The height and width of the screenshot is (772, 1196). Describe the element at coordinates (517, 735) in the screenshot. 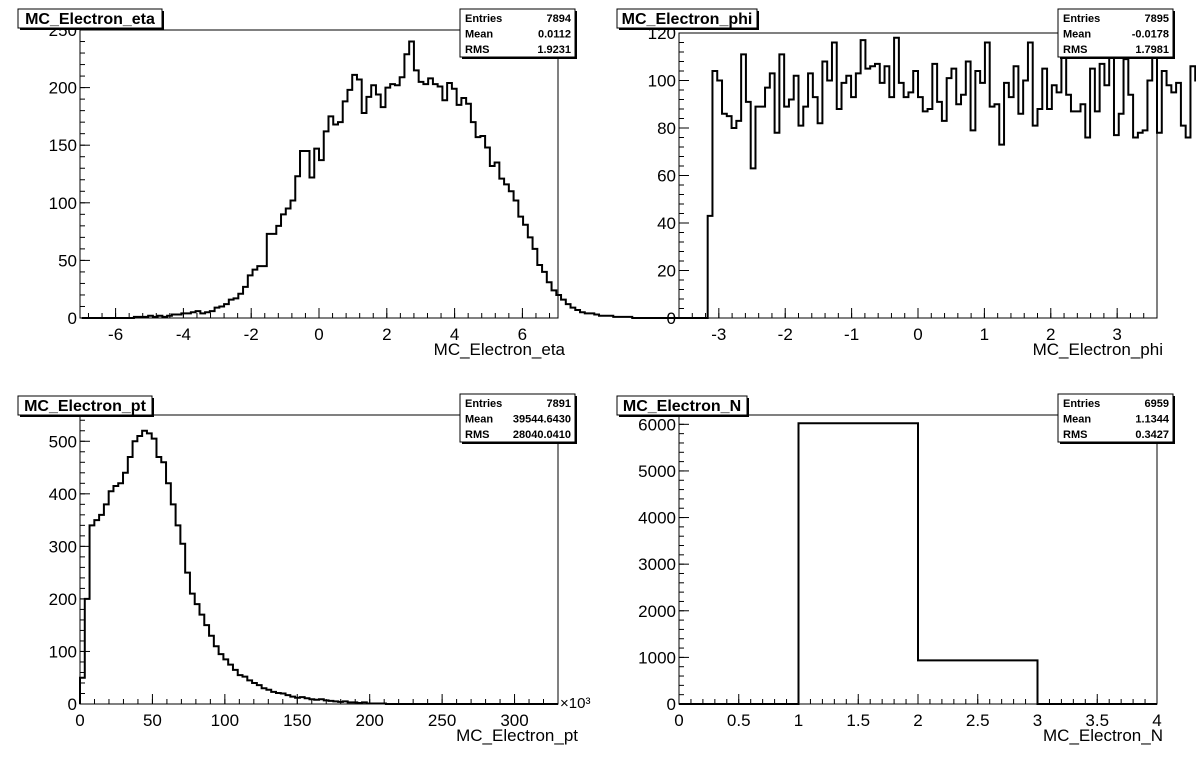

I see `x-axis-label: MC_Electron_pt` at that location.